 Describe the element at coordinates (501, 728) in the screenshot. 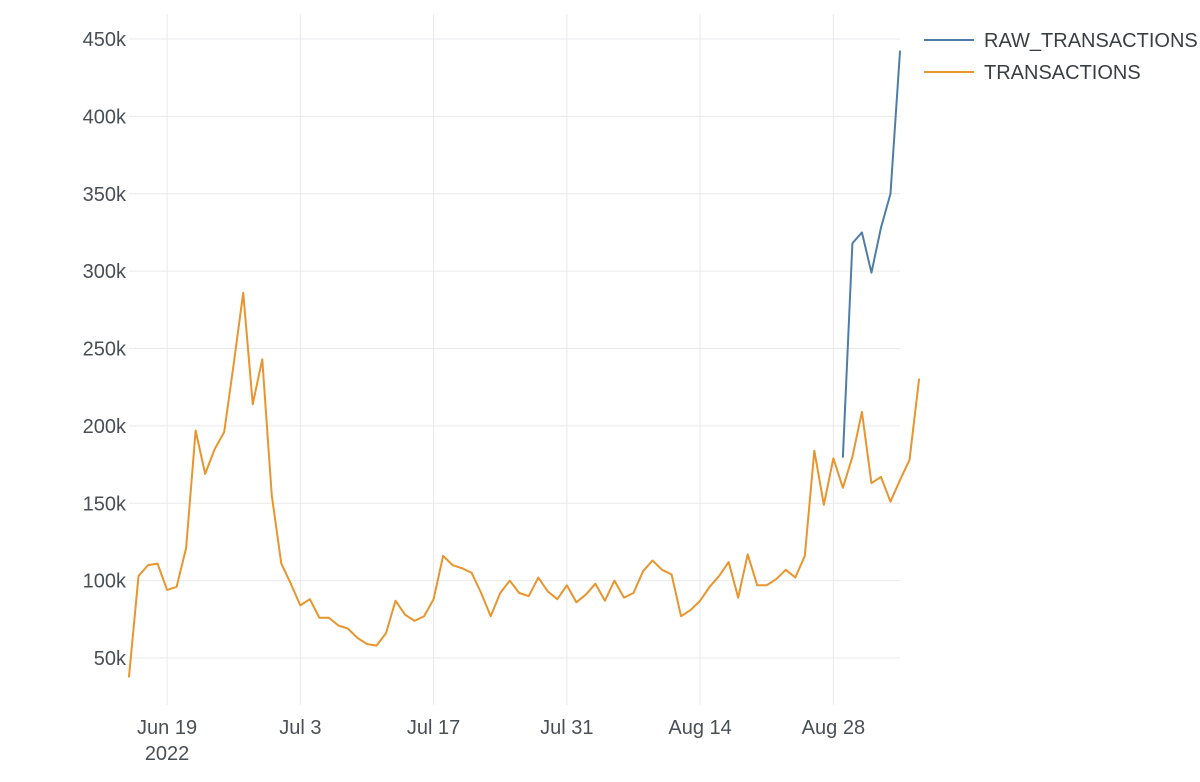

I see `x-axis-tick-labels: Jun 19 Jul 3 Jul 17 Jul 31 Aug 14 Aug 28` at that location.